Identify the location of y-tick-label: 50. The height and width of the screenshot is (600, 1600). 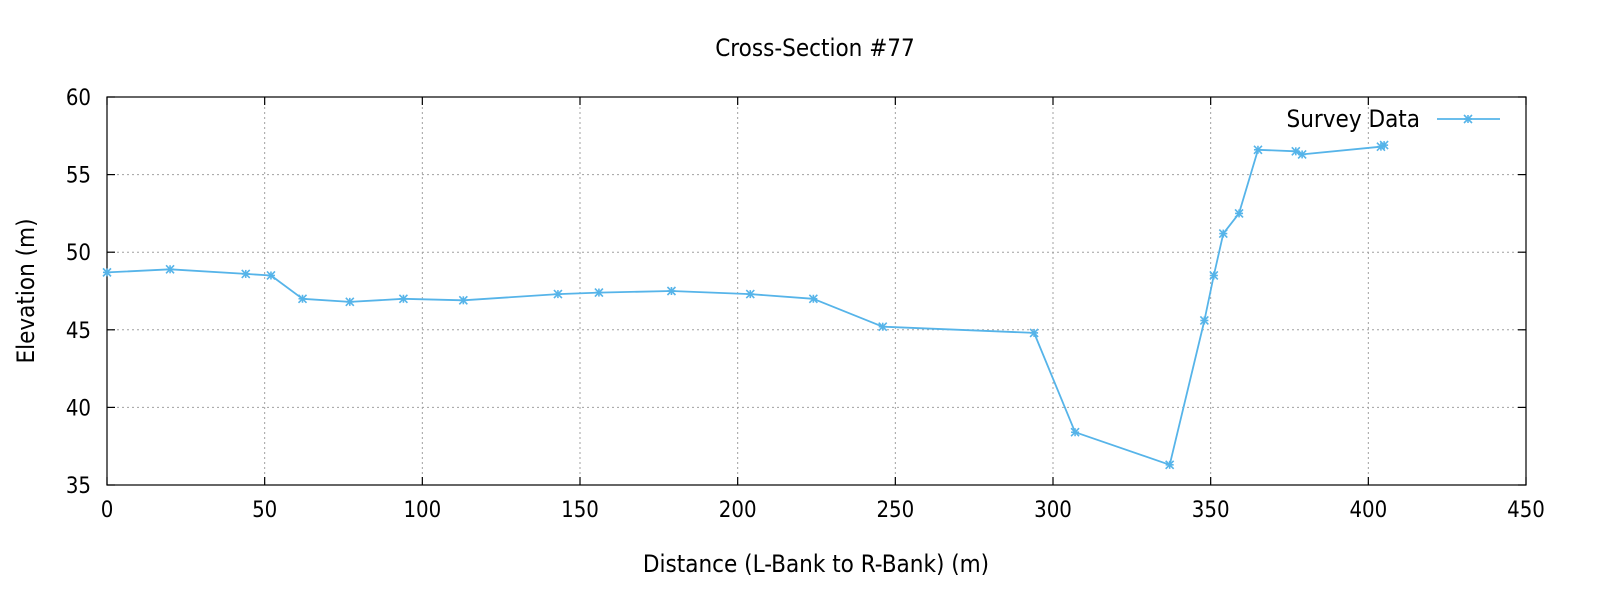
(78, 253).